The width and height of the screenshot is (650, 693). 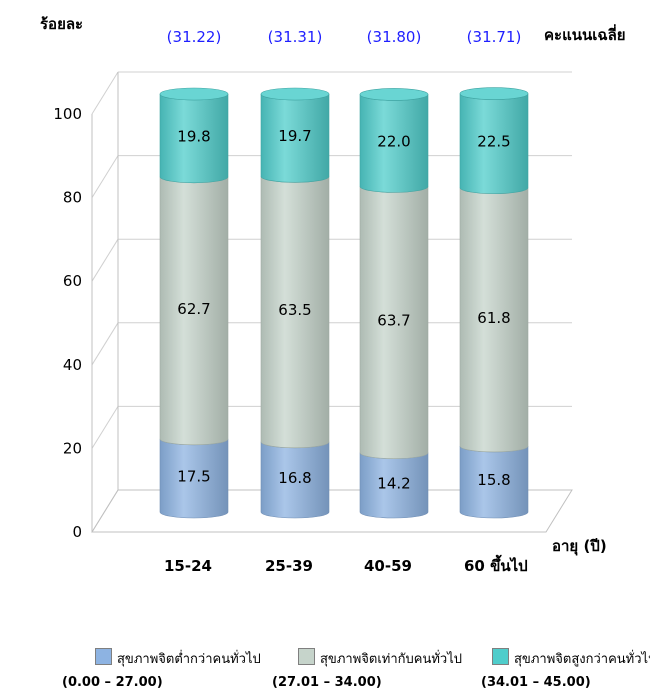 I want to click on data-label: 14.2, so click(x=393, y=483).